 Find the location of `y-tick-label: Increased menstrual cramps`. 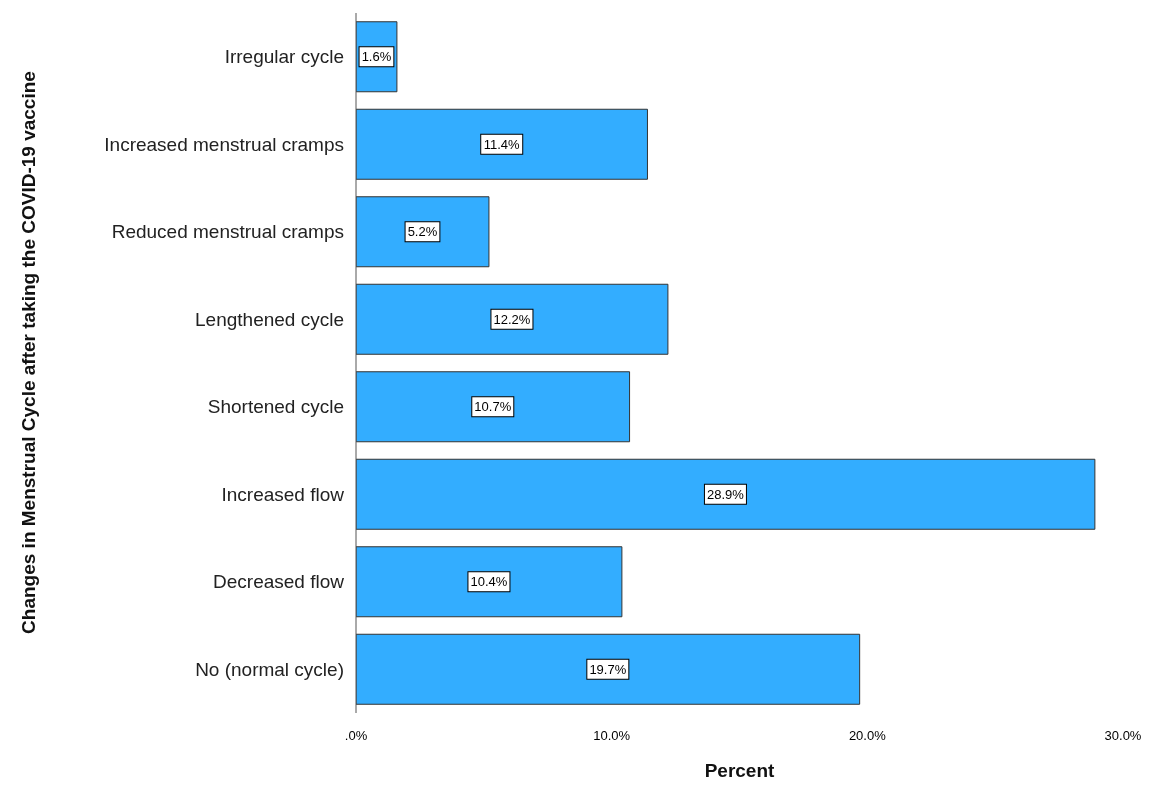

y-tick-label: Increased menstrual cramps is located at coordinates (224, 144).